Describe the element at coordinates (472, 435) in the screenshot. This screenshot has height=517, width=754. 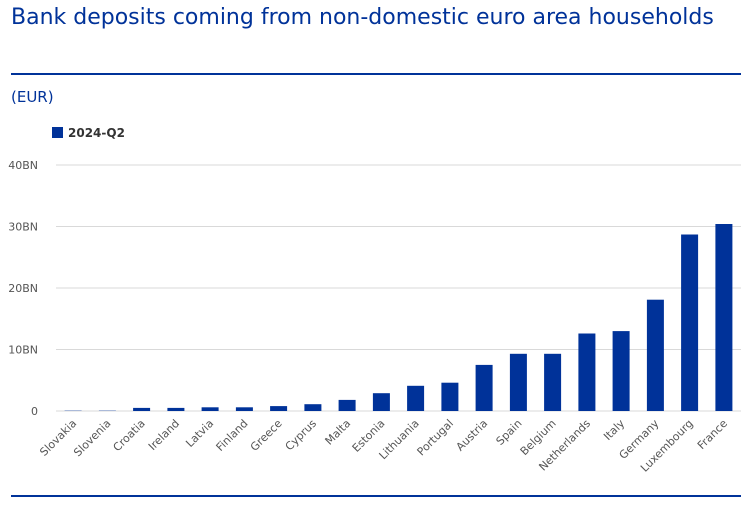
I see `x-tick-label: Austria` at that location.